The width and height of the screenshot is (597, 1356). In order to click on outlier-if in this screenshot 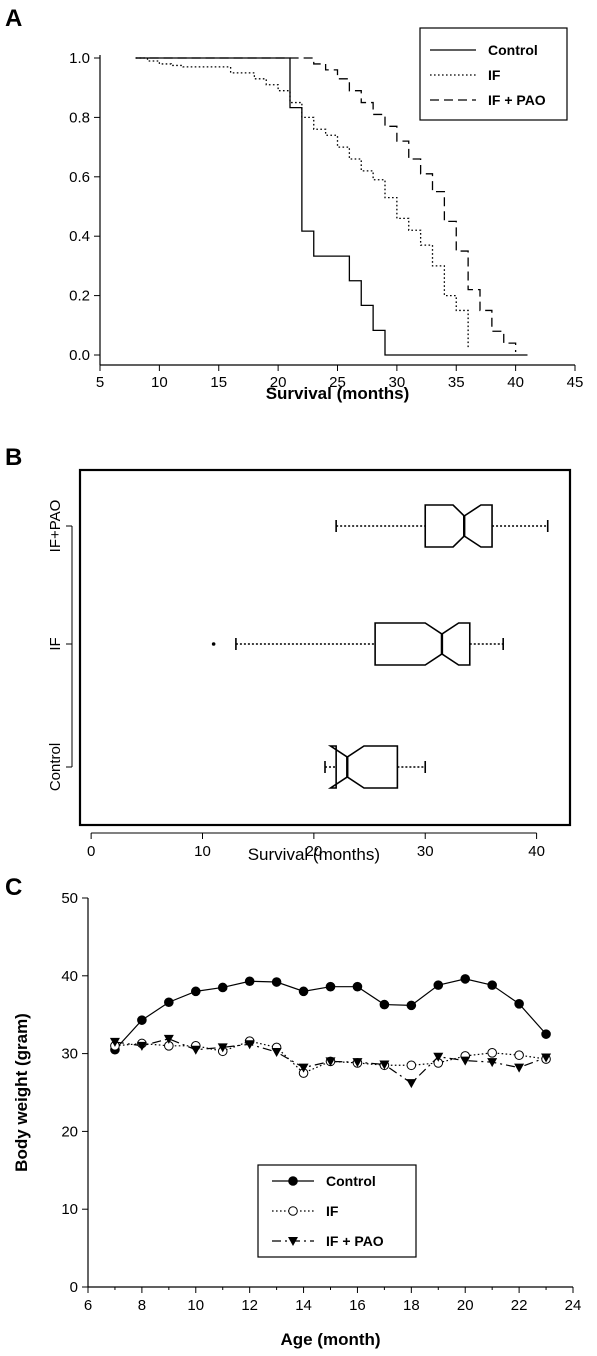, I will do `click(213, 644)`.